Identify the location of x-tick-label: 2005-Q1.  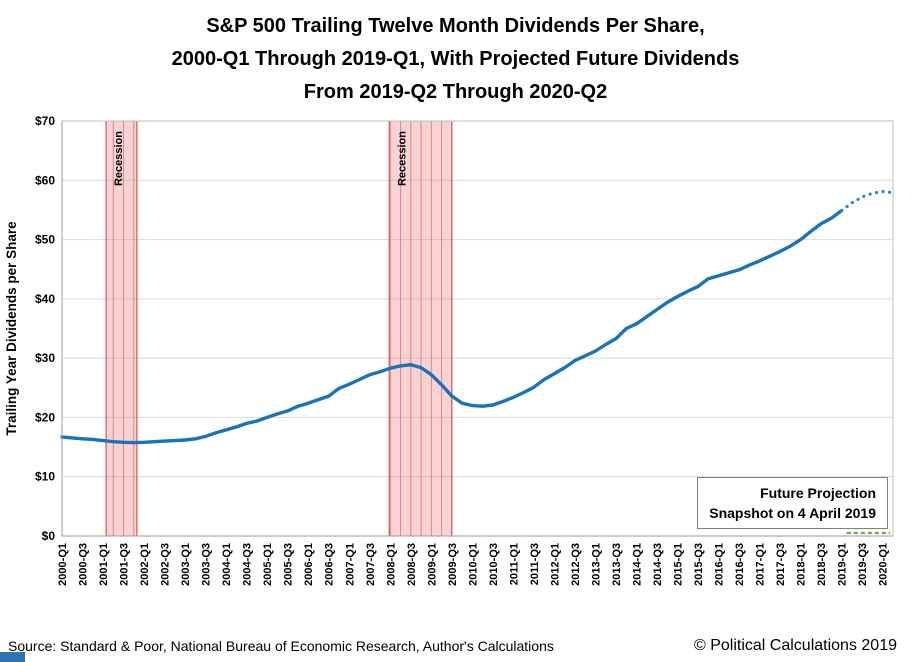
(268, 564).